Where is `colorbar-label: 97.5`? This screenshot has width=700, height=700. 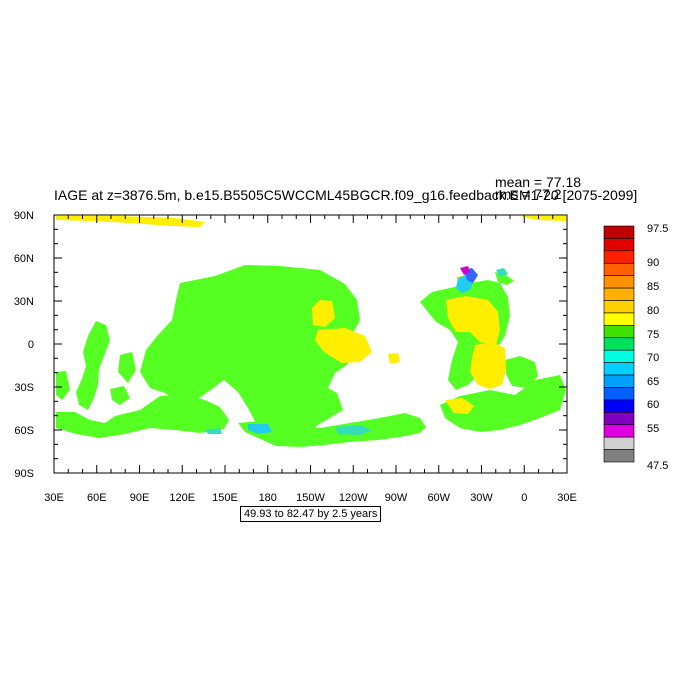
colorbar-label: 97.5 is located at coordinates (657, 229).